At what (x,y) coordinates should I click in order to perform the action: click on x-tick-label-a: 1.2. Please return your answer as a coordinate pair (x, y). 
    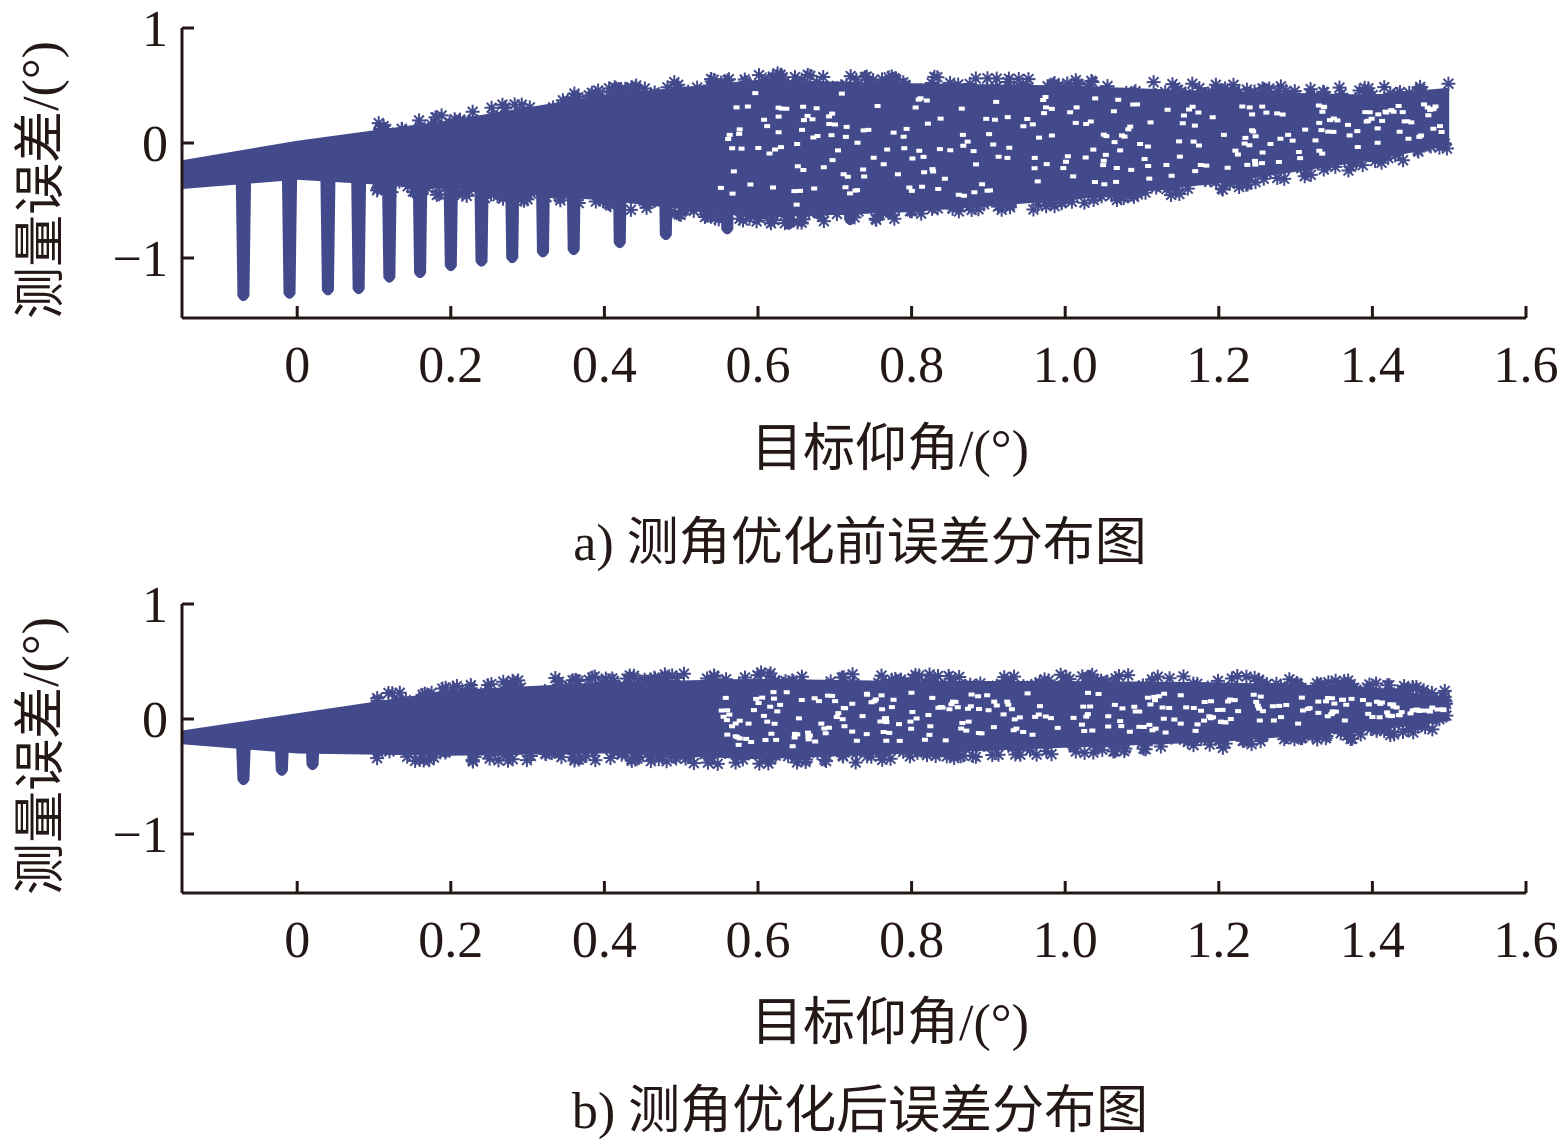
    Looking at the image, I should click on (1218, 365).